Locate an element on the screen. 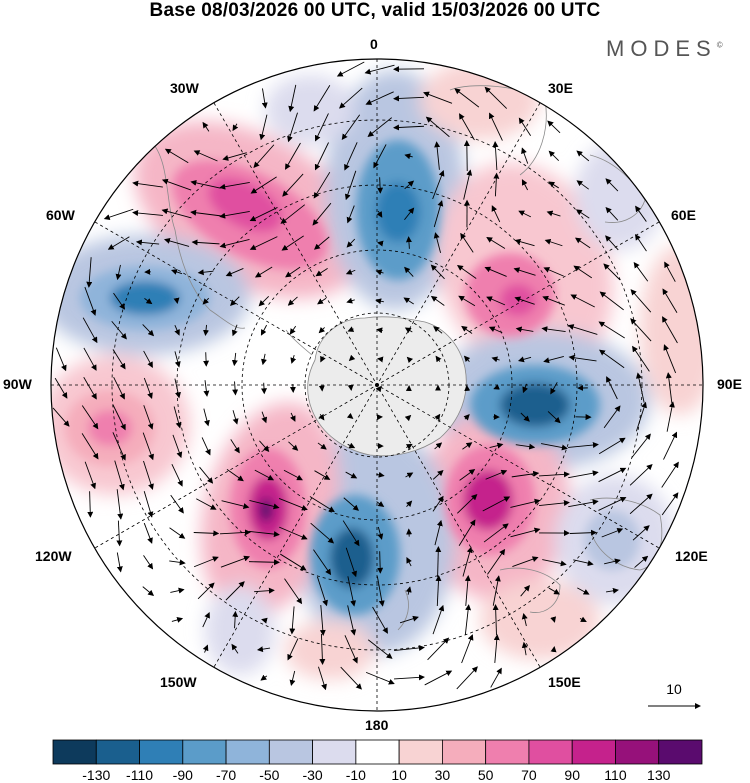 The width and height of the screenshot is (750, 783). brand-name: MODES is located at coordinates (661, 48).